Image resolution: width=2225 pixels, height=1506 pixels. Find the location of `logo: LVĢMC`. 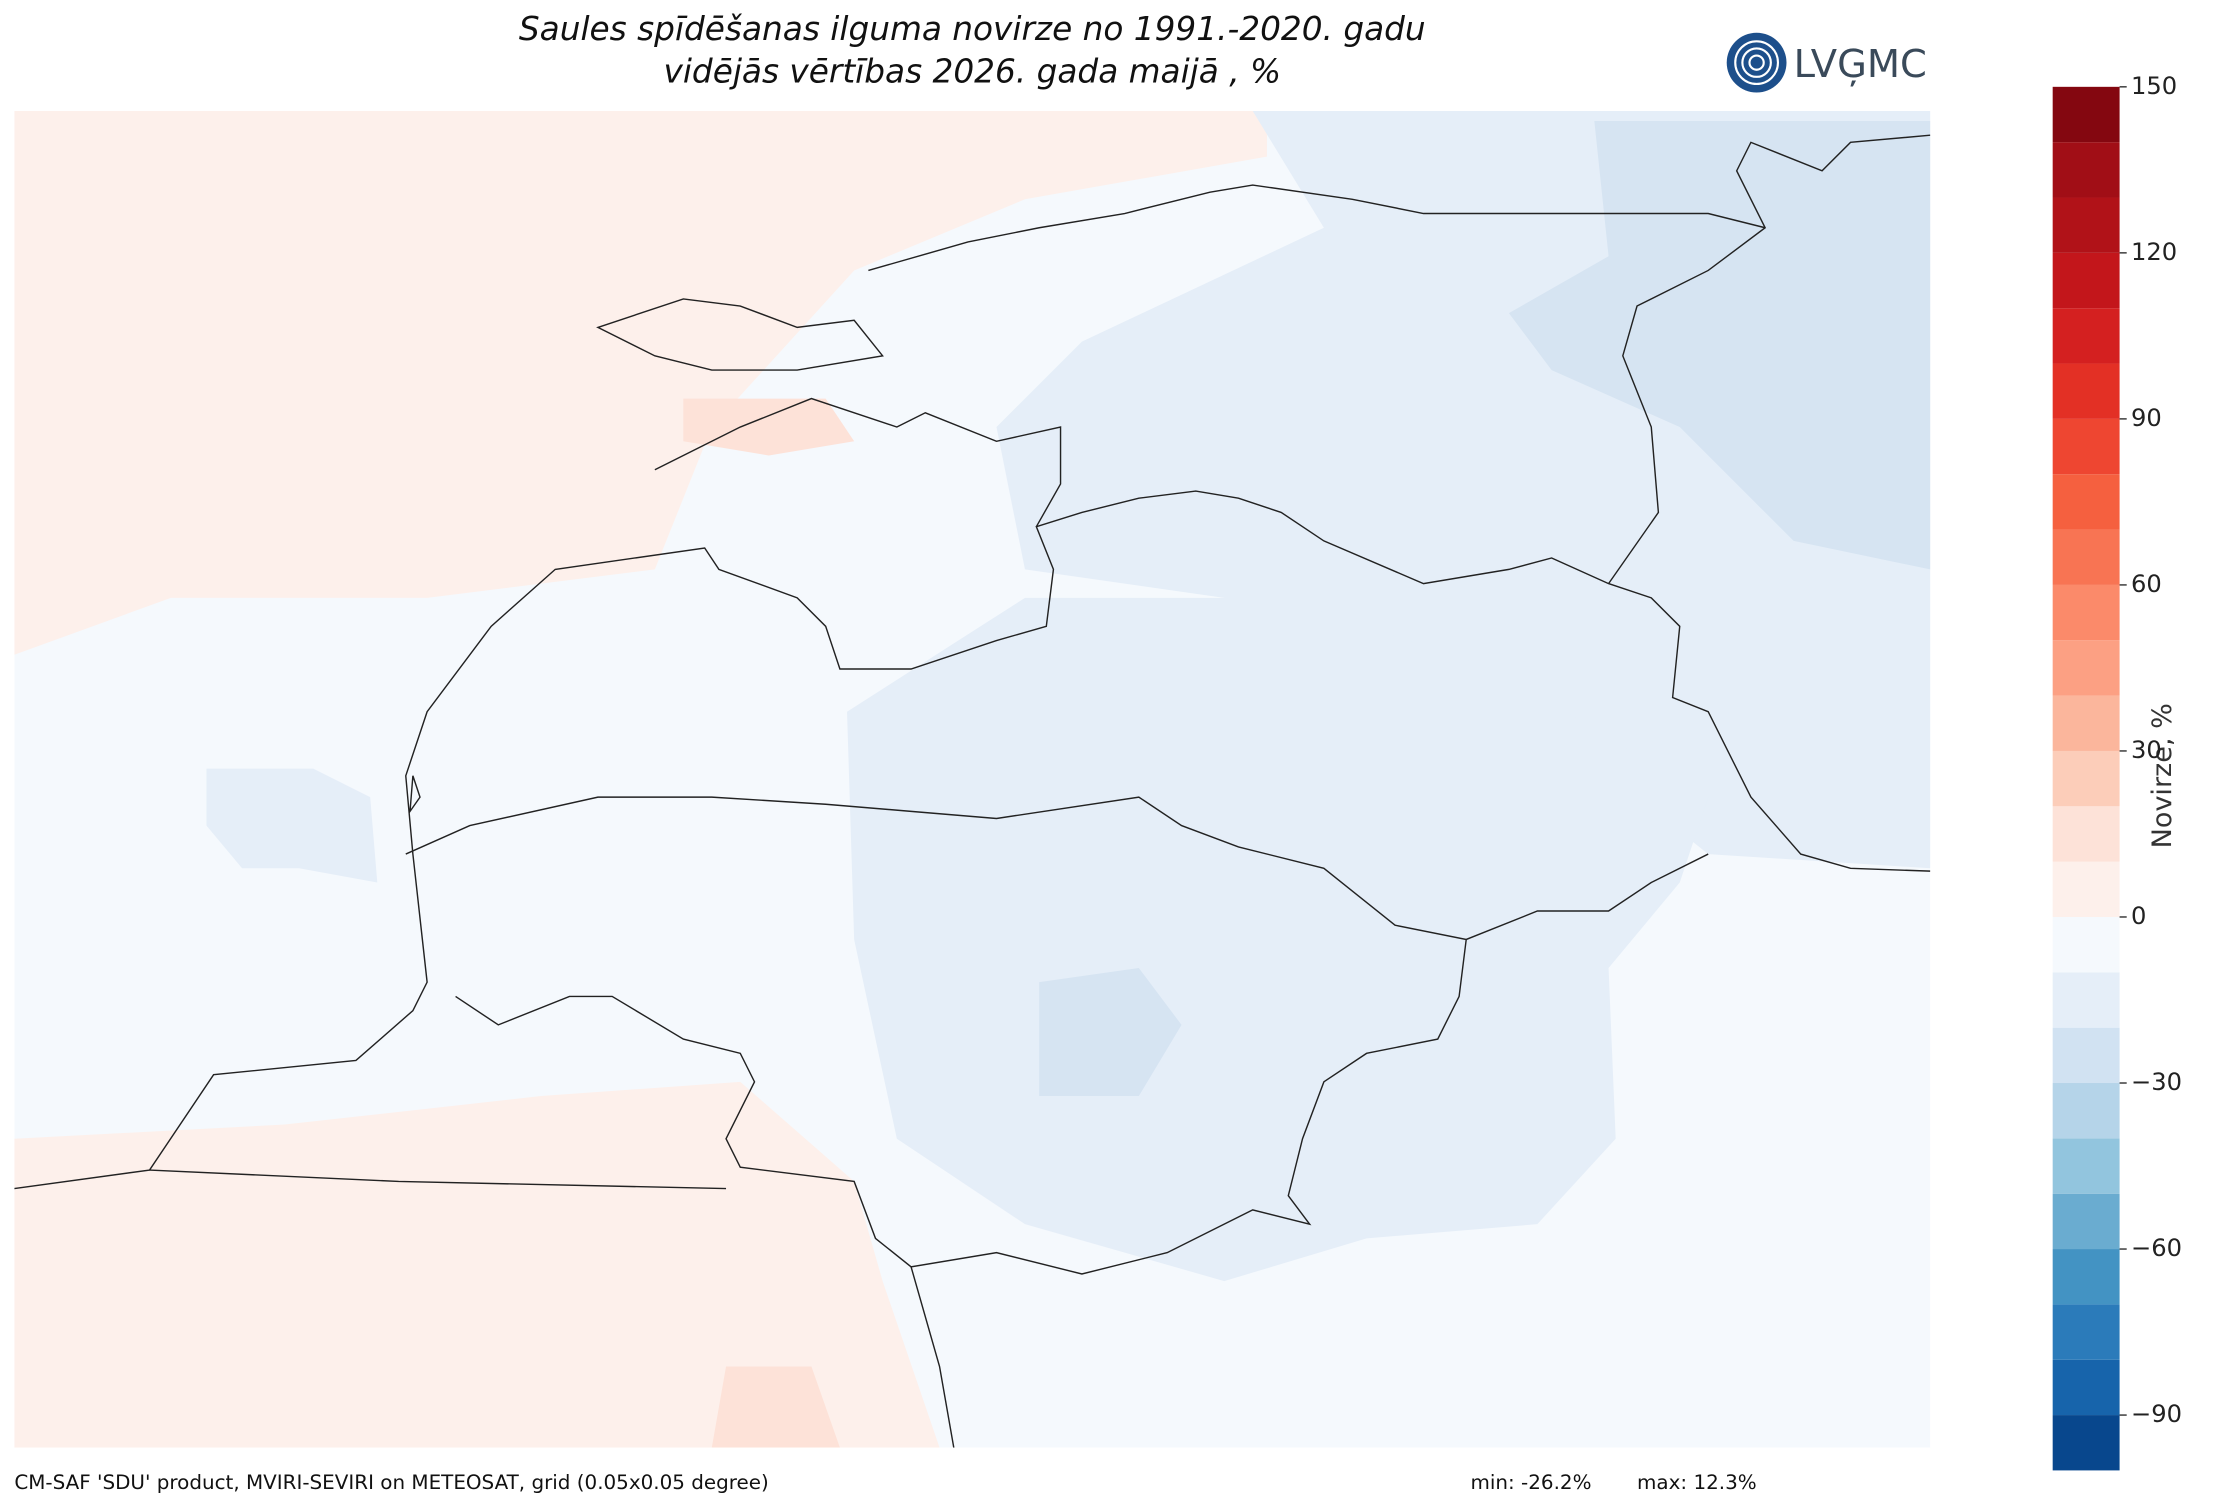

logo: LVĢMC is located at coordinates (1826, 62).